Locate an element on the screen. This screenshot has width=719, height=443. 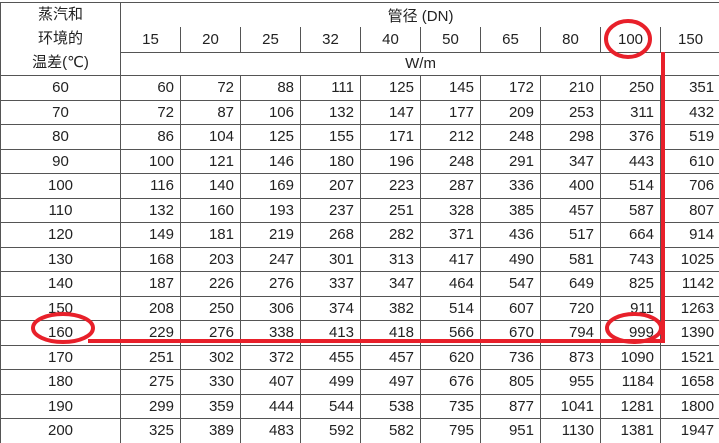
table-row: 110 132 160 193 237 251 328 385 457 587 807 is located at coordinates (359, 210).